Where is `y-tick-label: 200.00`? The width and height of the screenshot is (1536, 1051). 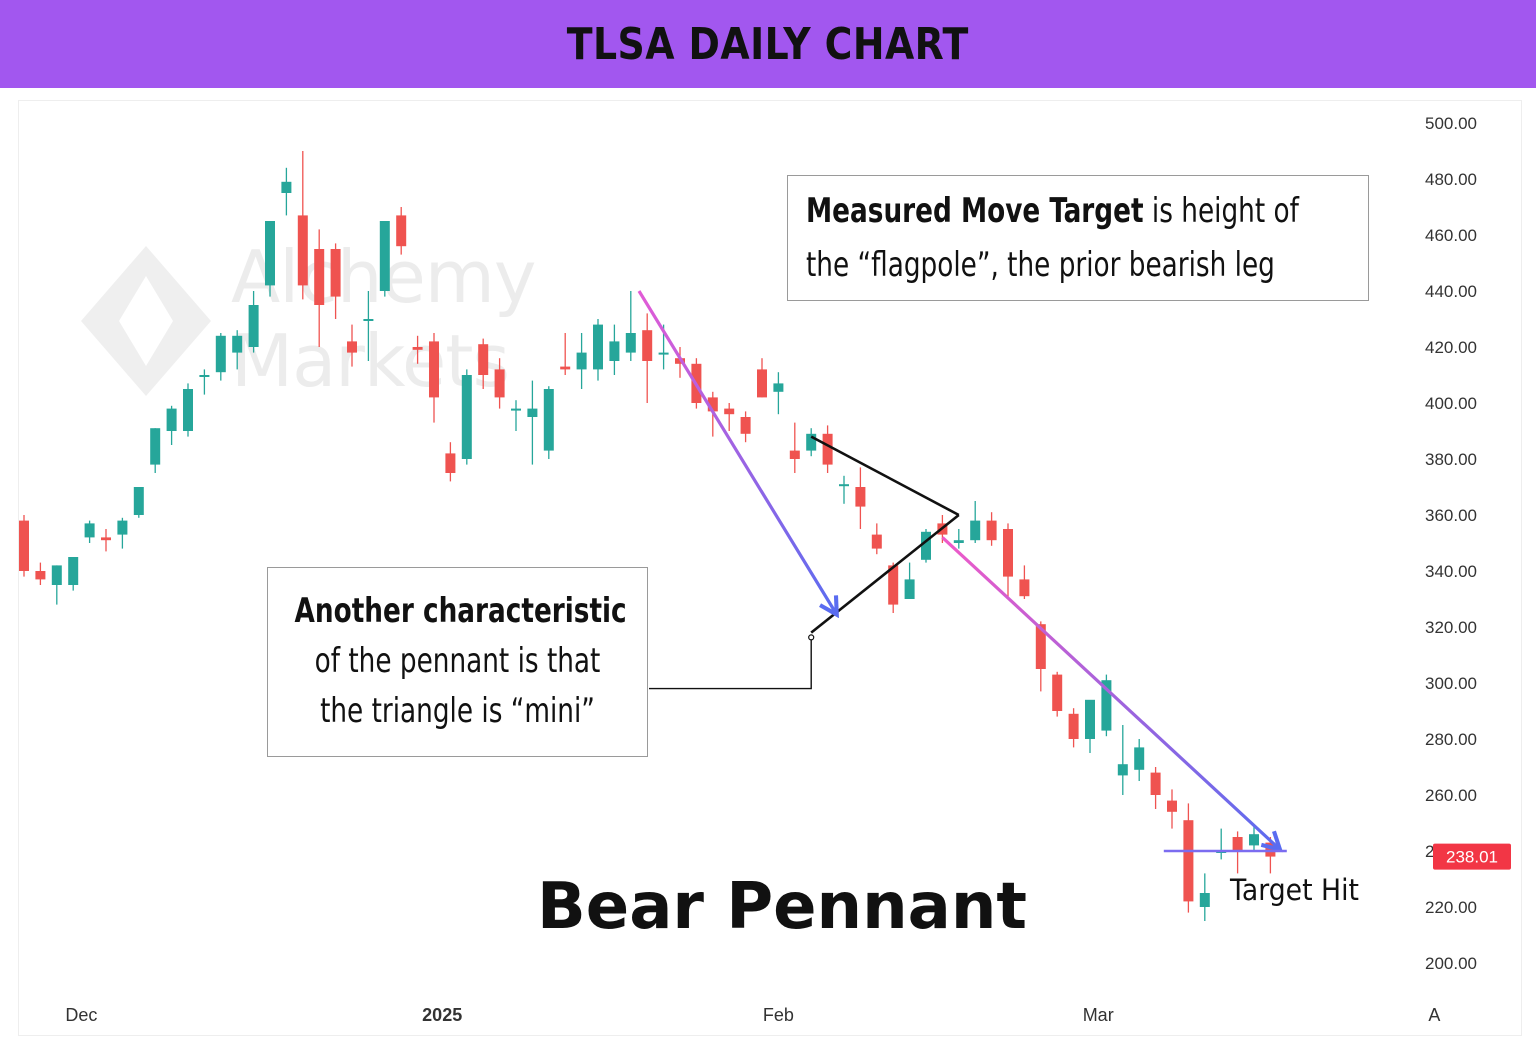 y-tick-label: 200.00 is located at coordinates (1451, 963).